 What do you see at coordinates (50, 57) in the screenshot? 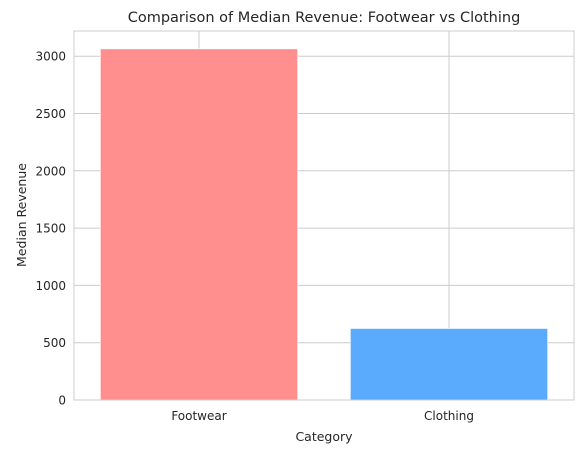
I see `y-tick-label: 3000` at bounding box center [50, 57].